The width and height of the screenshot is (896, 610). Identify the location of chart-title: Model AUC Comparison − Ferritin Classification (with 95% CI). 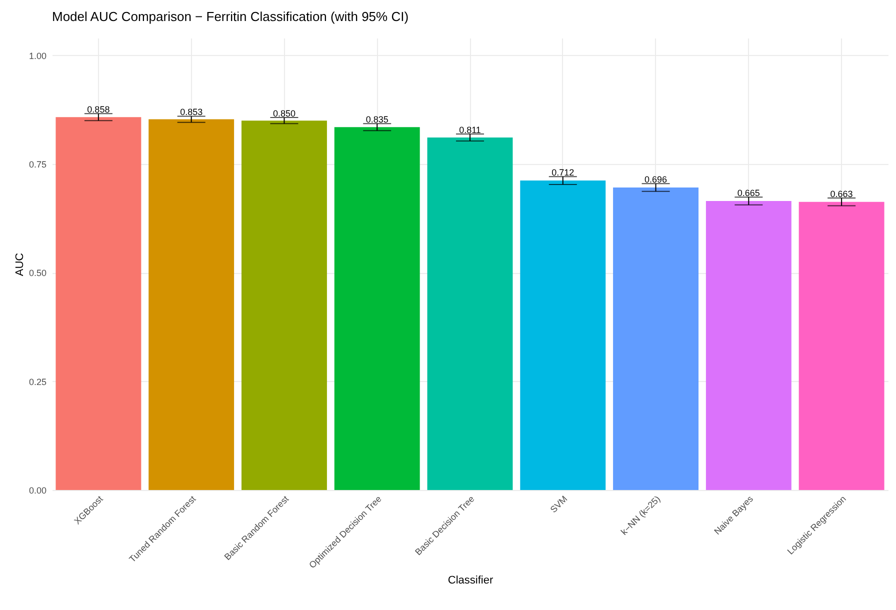
(230, 16).